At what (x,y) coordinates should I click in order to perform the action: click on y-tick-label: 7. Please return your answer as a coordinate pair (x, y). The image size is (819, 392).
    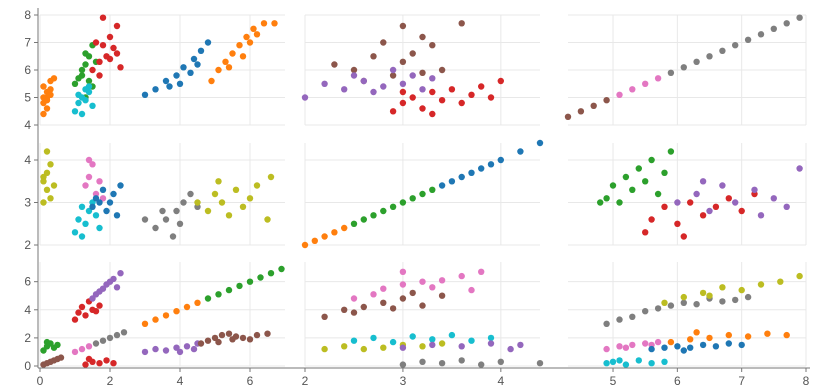
    Looking at the image, I should click on (27, 43).